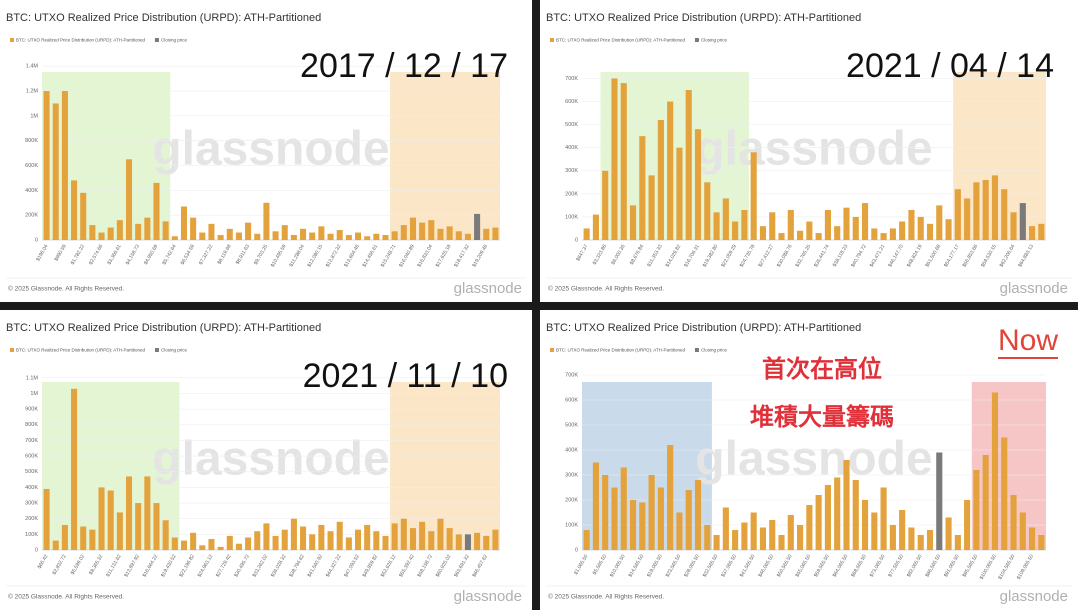 The image size is (1078, 610). I want to click on note: 堆積大量籌碼, so click(822, 417).